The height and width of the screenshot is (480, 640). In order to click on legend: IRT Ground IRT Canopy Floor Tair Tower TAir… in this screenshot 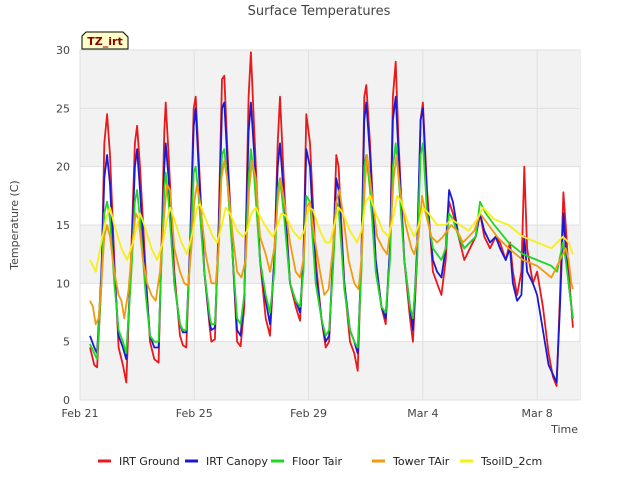, I will do `click(320, 461)`.